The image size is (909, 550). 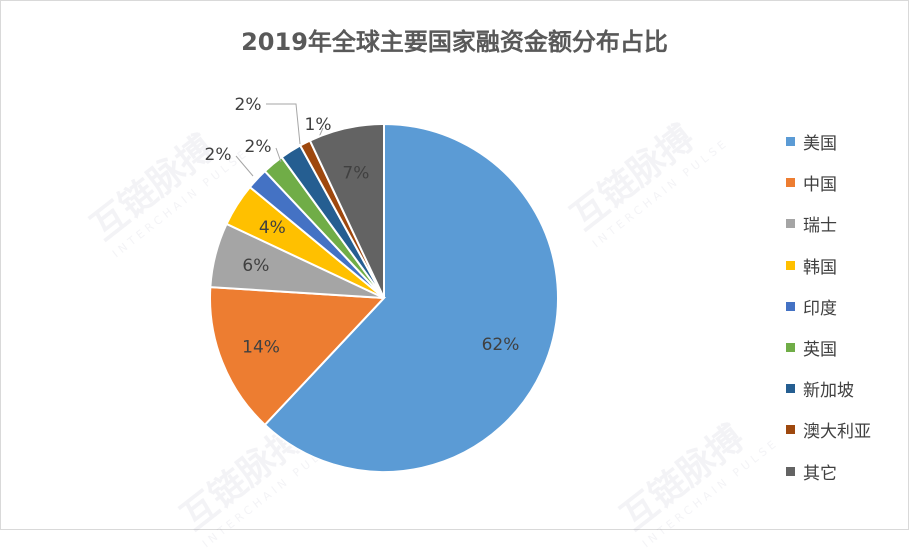 I want to click on legend-item: 印度, so click(x=828, y=306).